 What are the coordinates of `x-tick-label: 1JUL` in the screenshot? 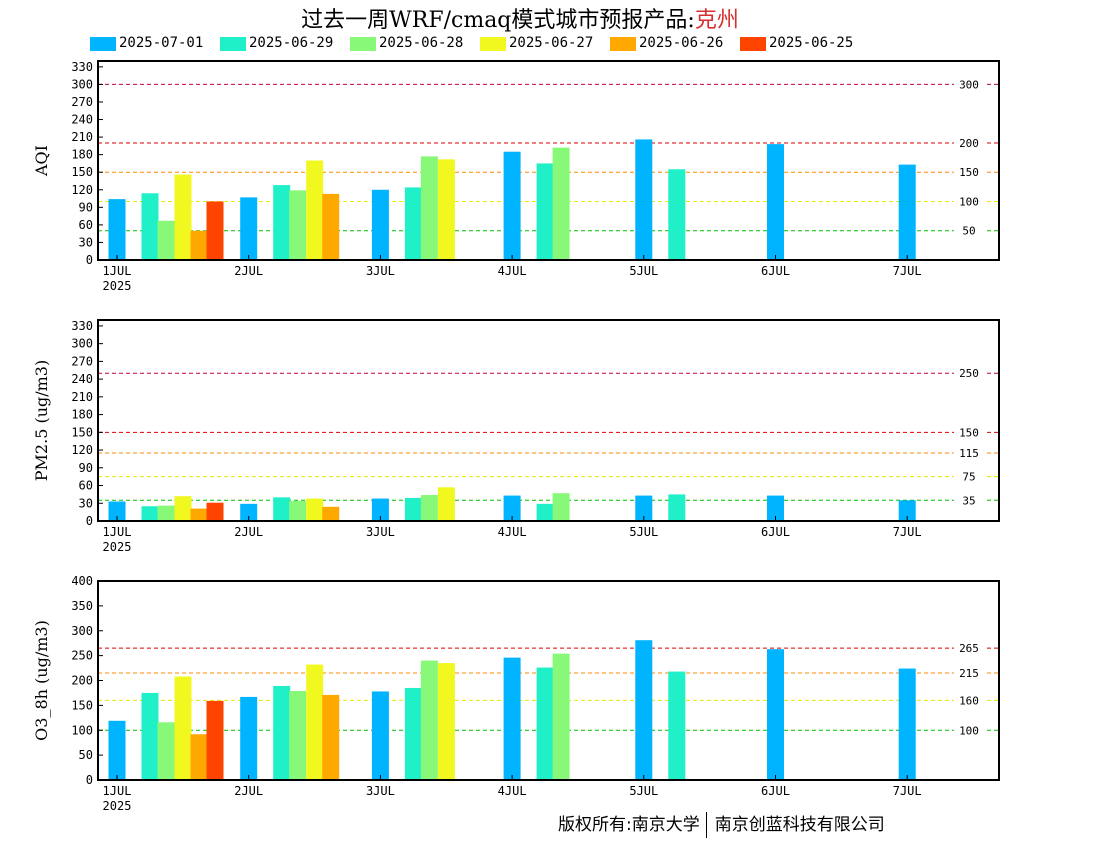 It's located at (117, 271).